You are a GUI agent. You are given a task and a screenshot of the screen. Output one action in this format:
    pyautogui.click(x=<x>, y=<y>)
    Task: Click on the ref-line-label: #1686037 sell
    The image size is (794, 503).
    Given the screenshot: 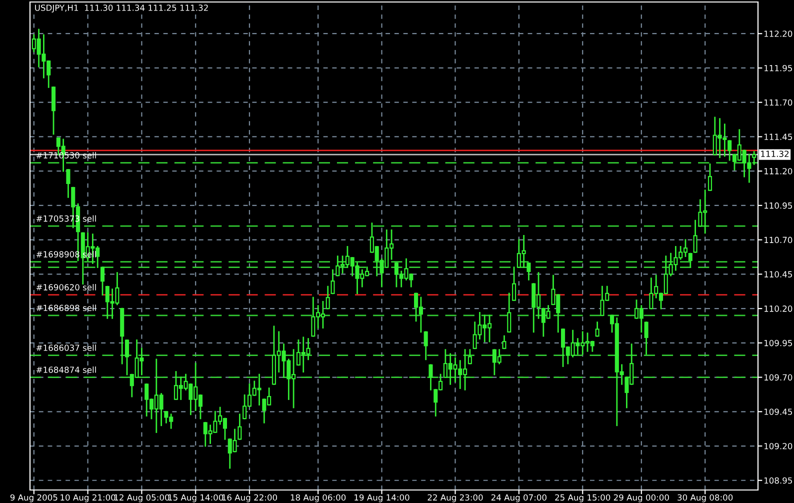 What is the action you would take?
    pyautogui.click(x=66, y=347)
    